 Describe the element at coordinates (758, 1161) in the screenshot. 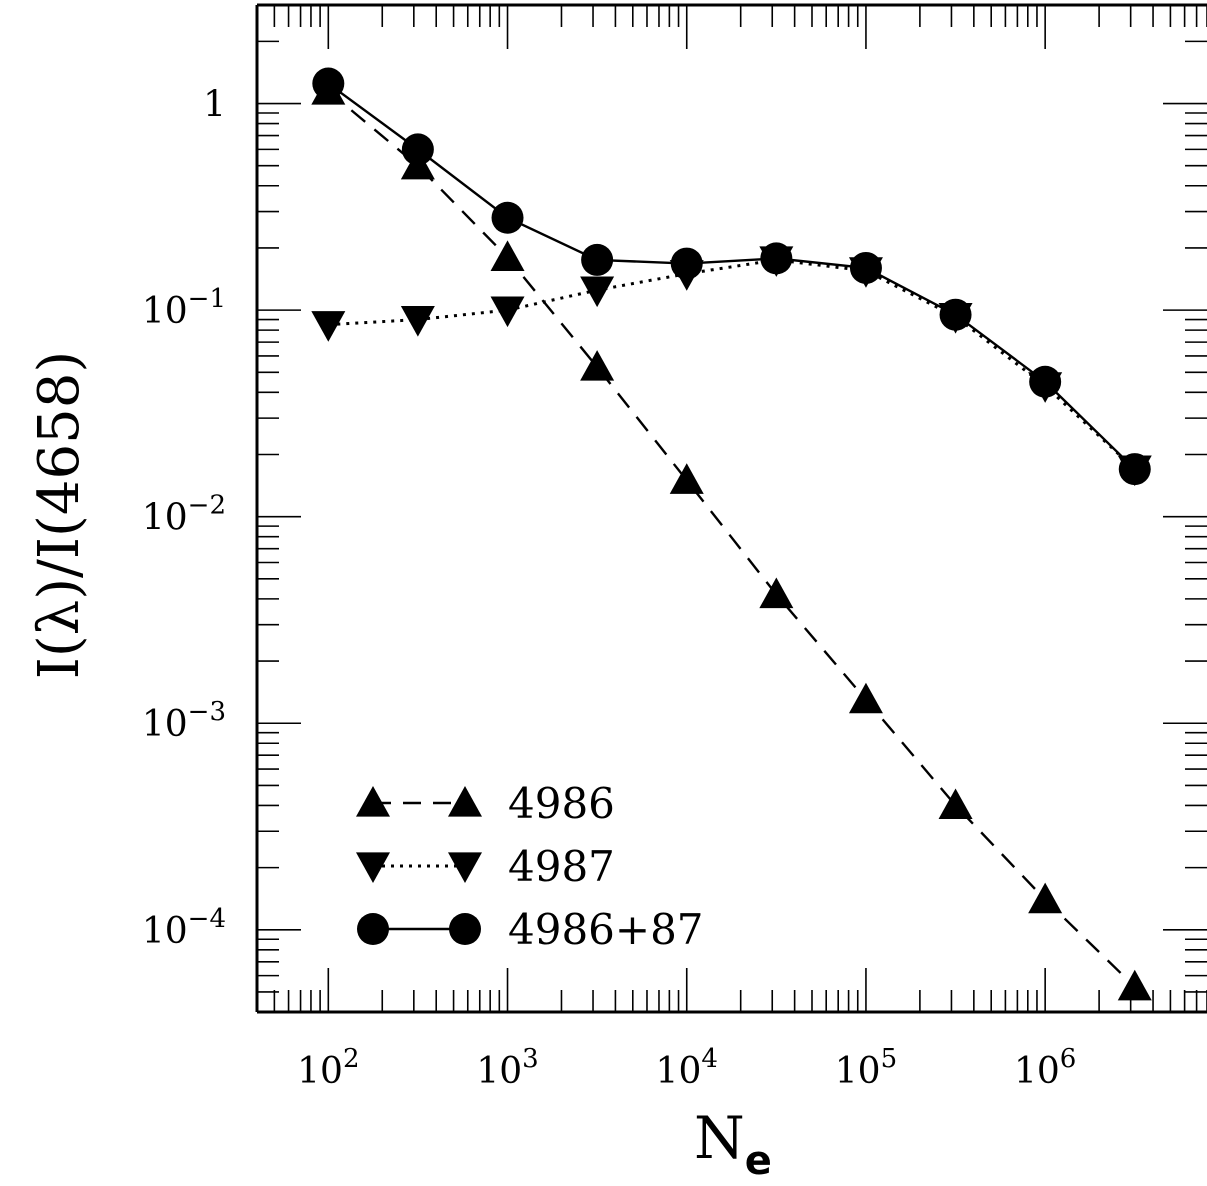

I see `x-axis-title-subscript: e` at that location.